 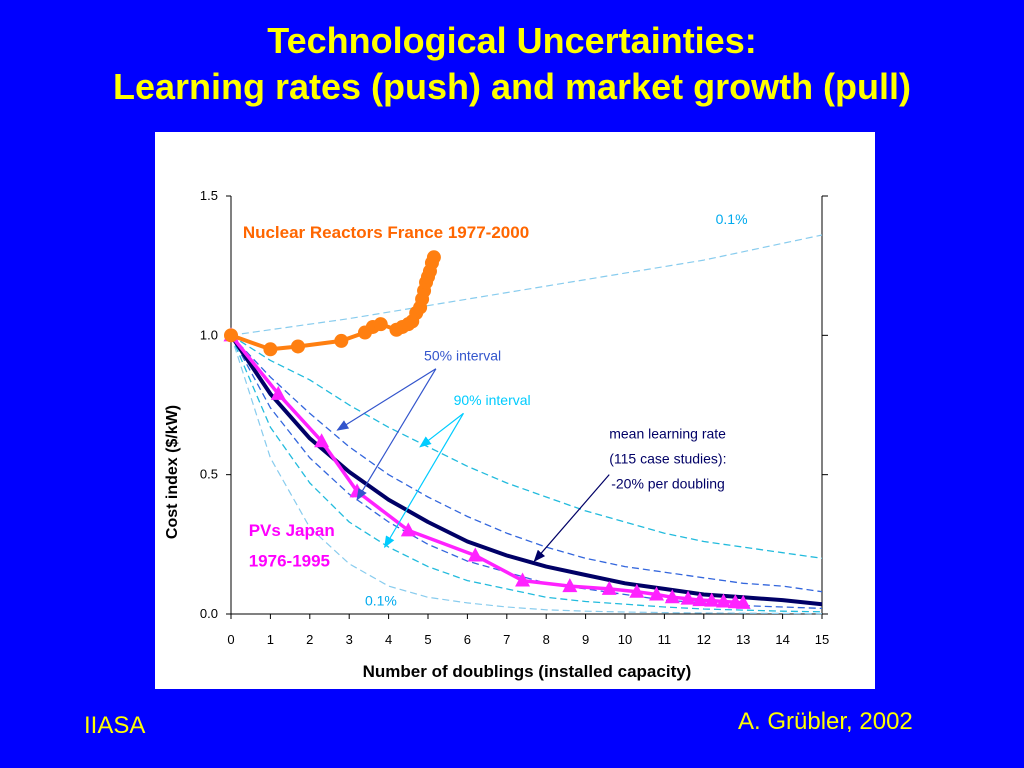 I want to click on x-tick-label: 5, so click(x=427, y=639).